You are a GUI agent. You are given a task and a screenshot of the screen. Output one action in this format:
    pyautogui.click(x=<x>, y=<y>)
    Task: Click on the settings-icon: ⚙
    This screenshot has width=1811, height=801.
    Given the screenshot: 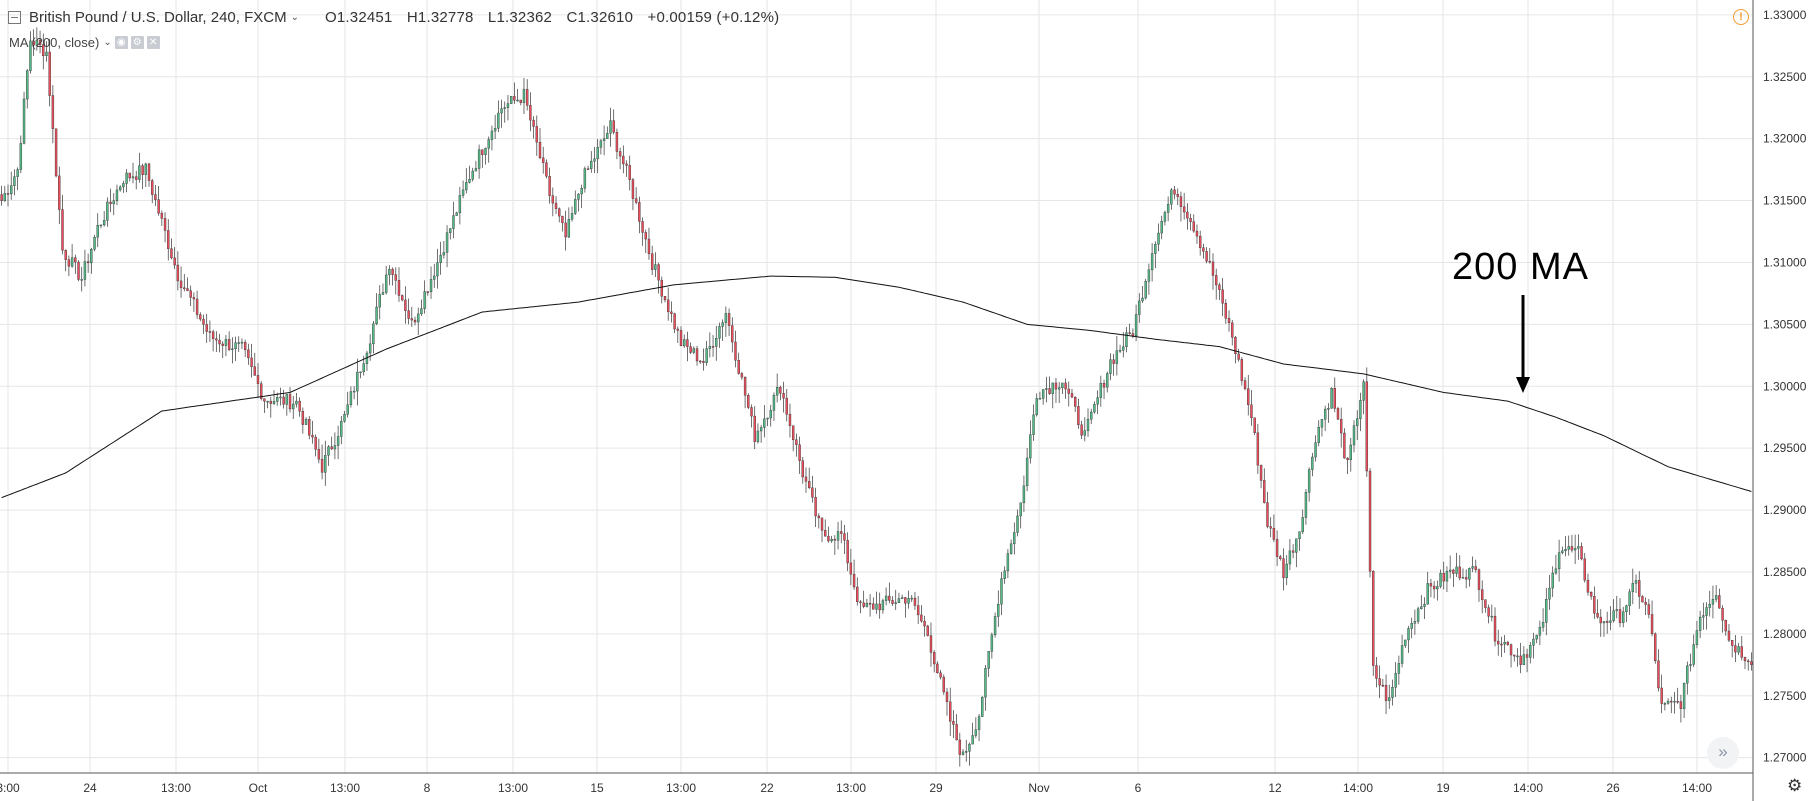 What is the action you would take?
    pyautogui.click(x=137, y=42)
    